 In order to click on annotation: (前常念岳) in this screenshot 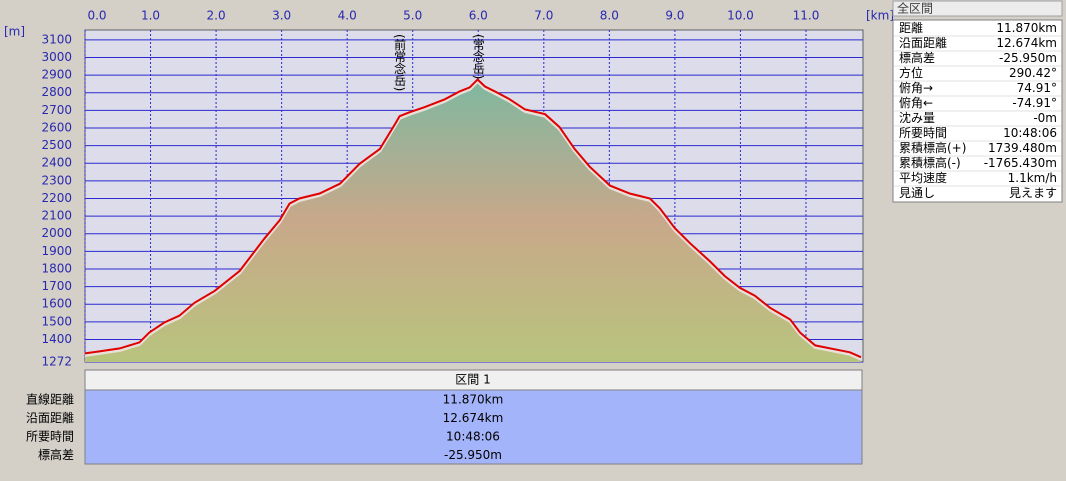, I will do `click(400, 62)`.